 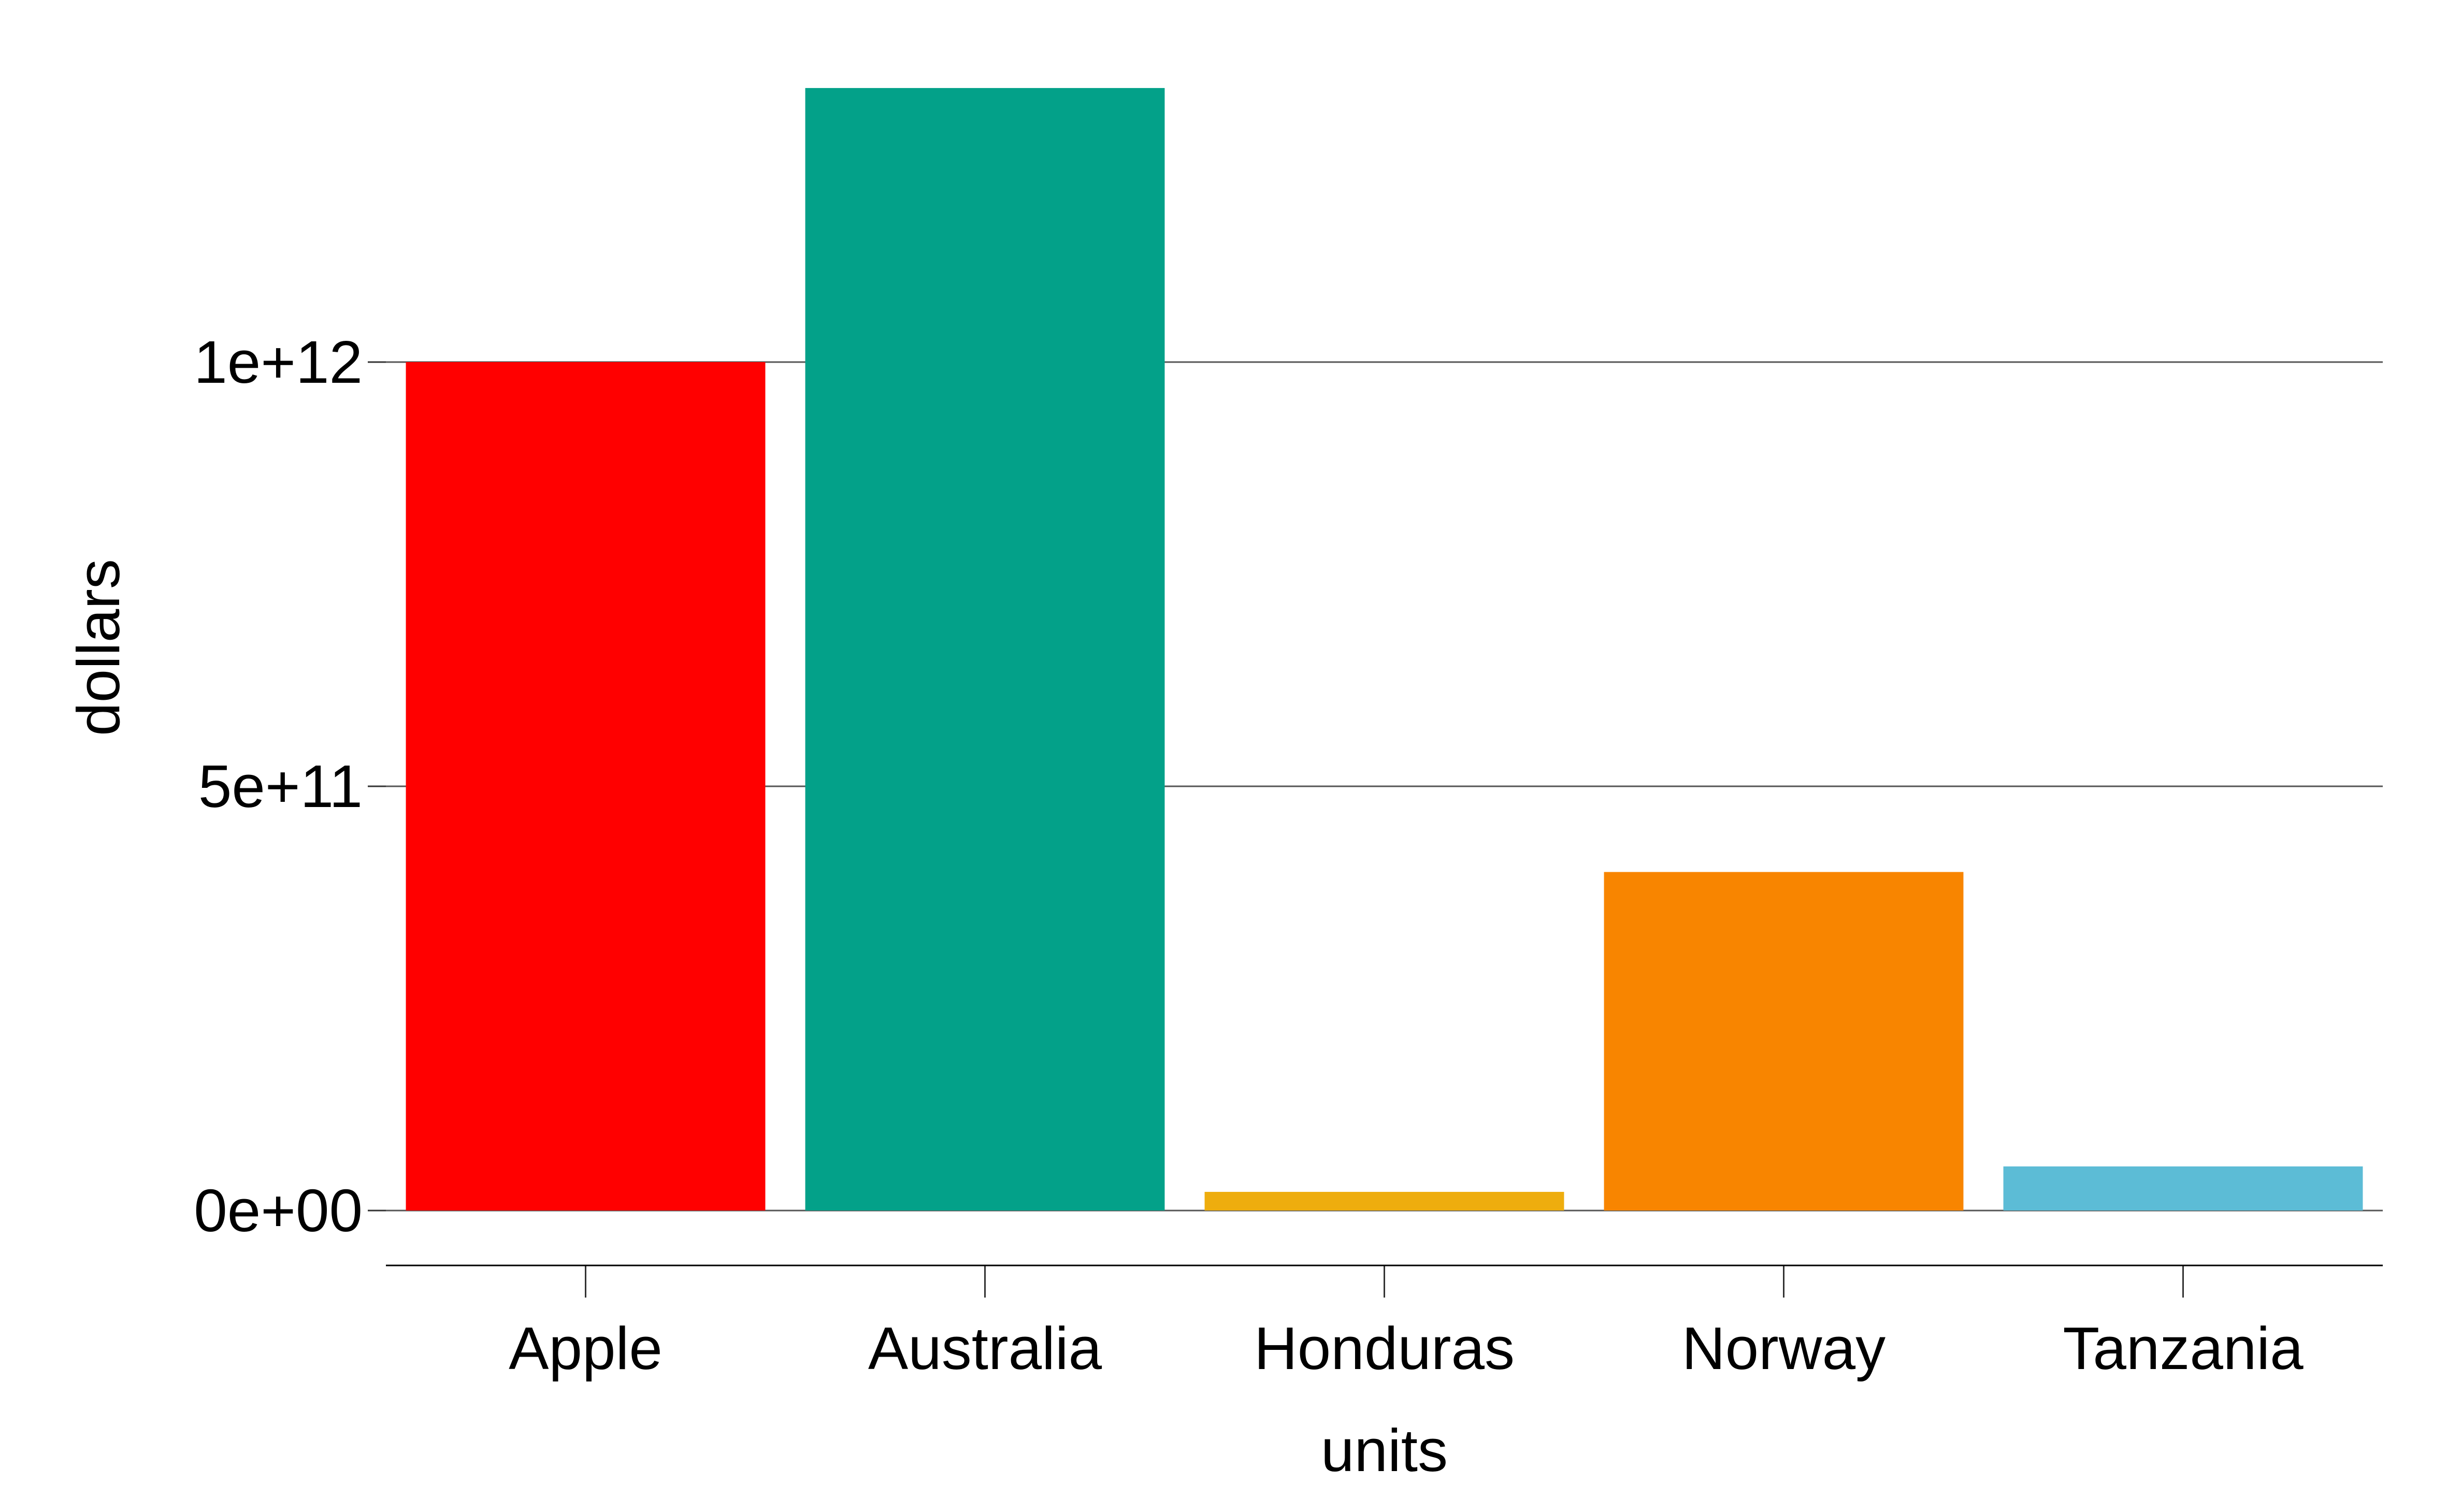 I want to click on bar-apple, so click(x=586, y=787).